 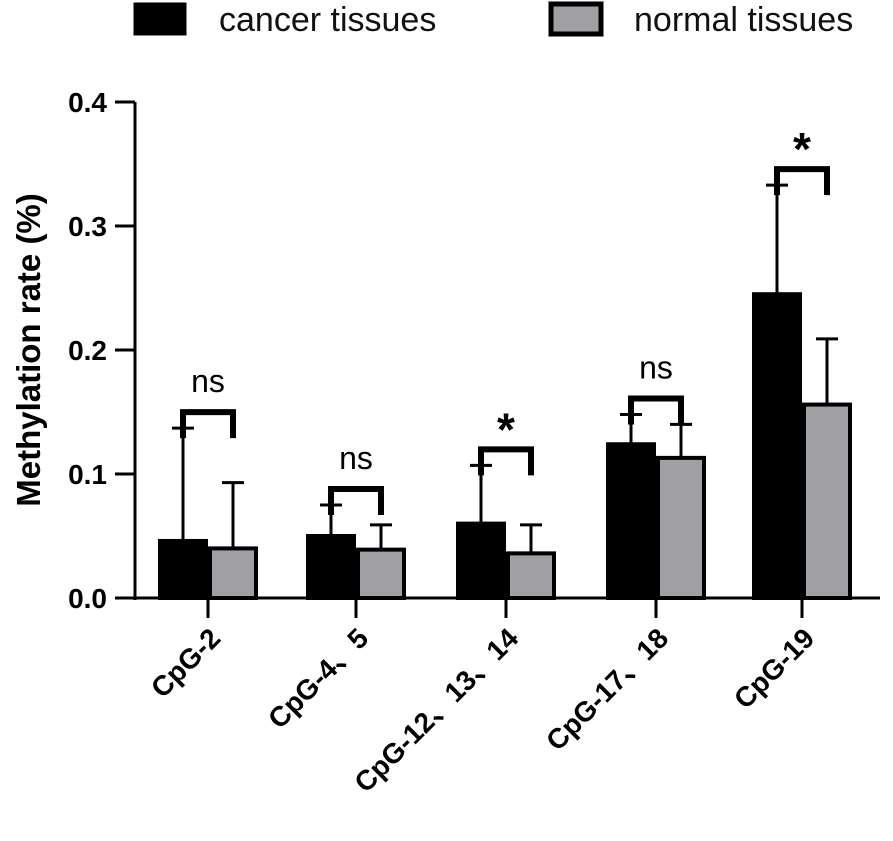 I want to click on legend-swatch-normal, so click(x=576, y=19).